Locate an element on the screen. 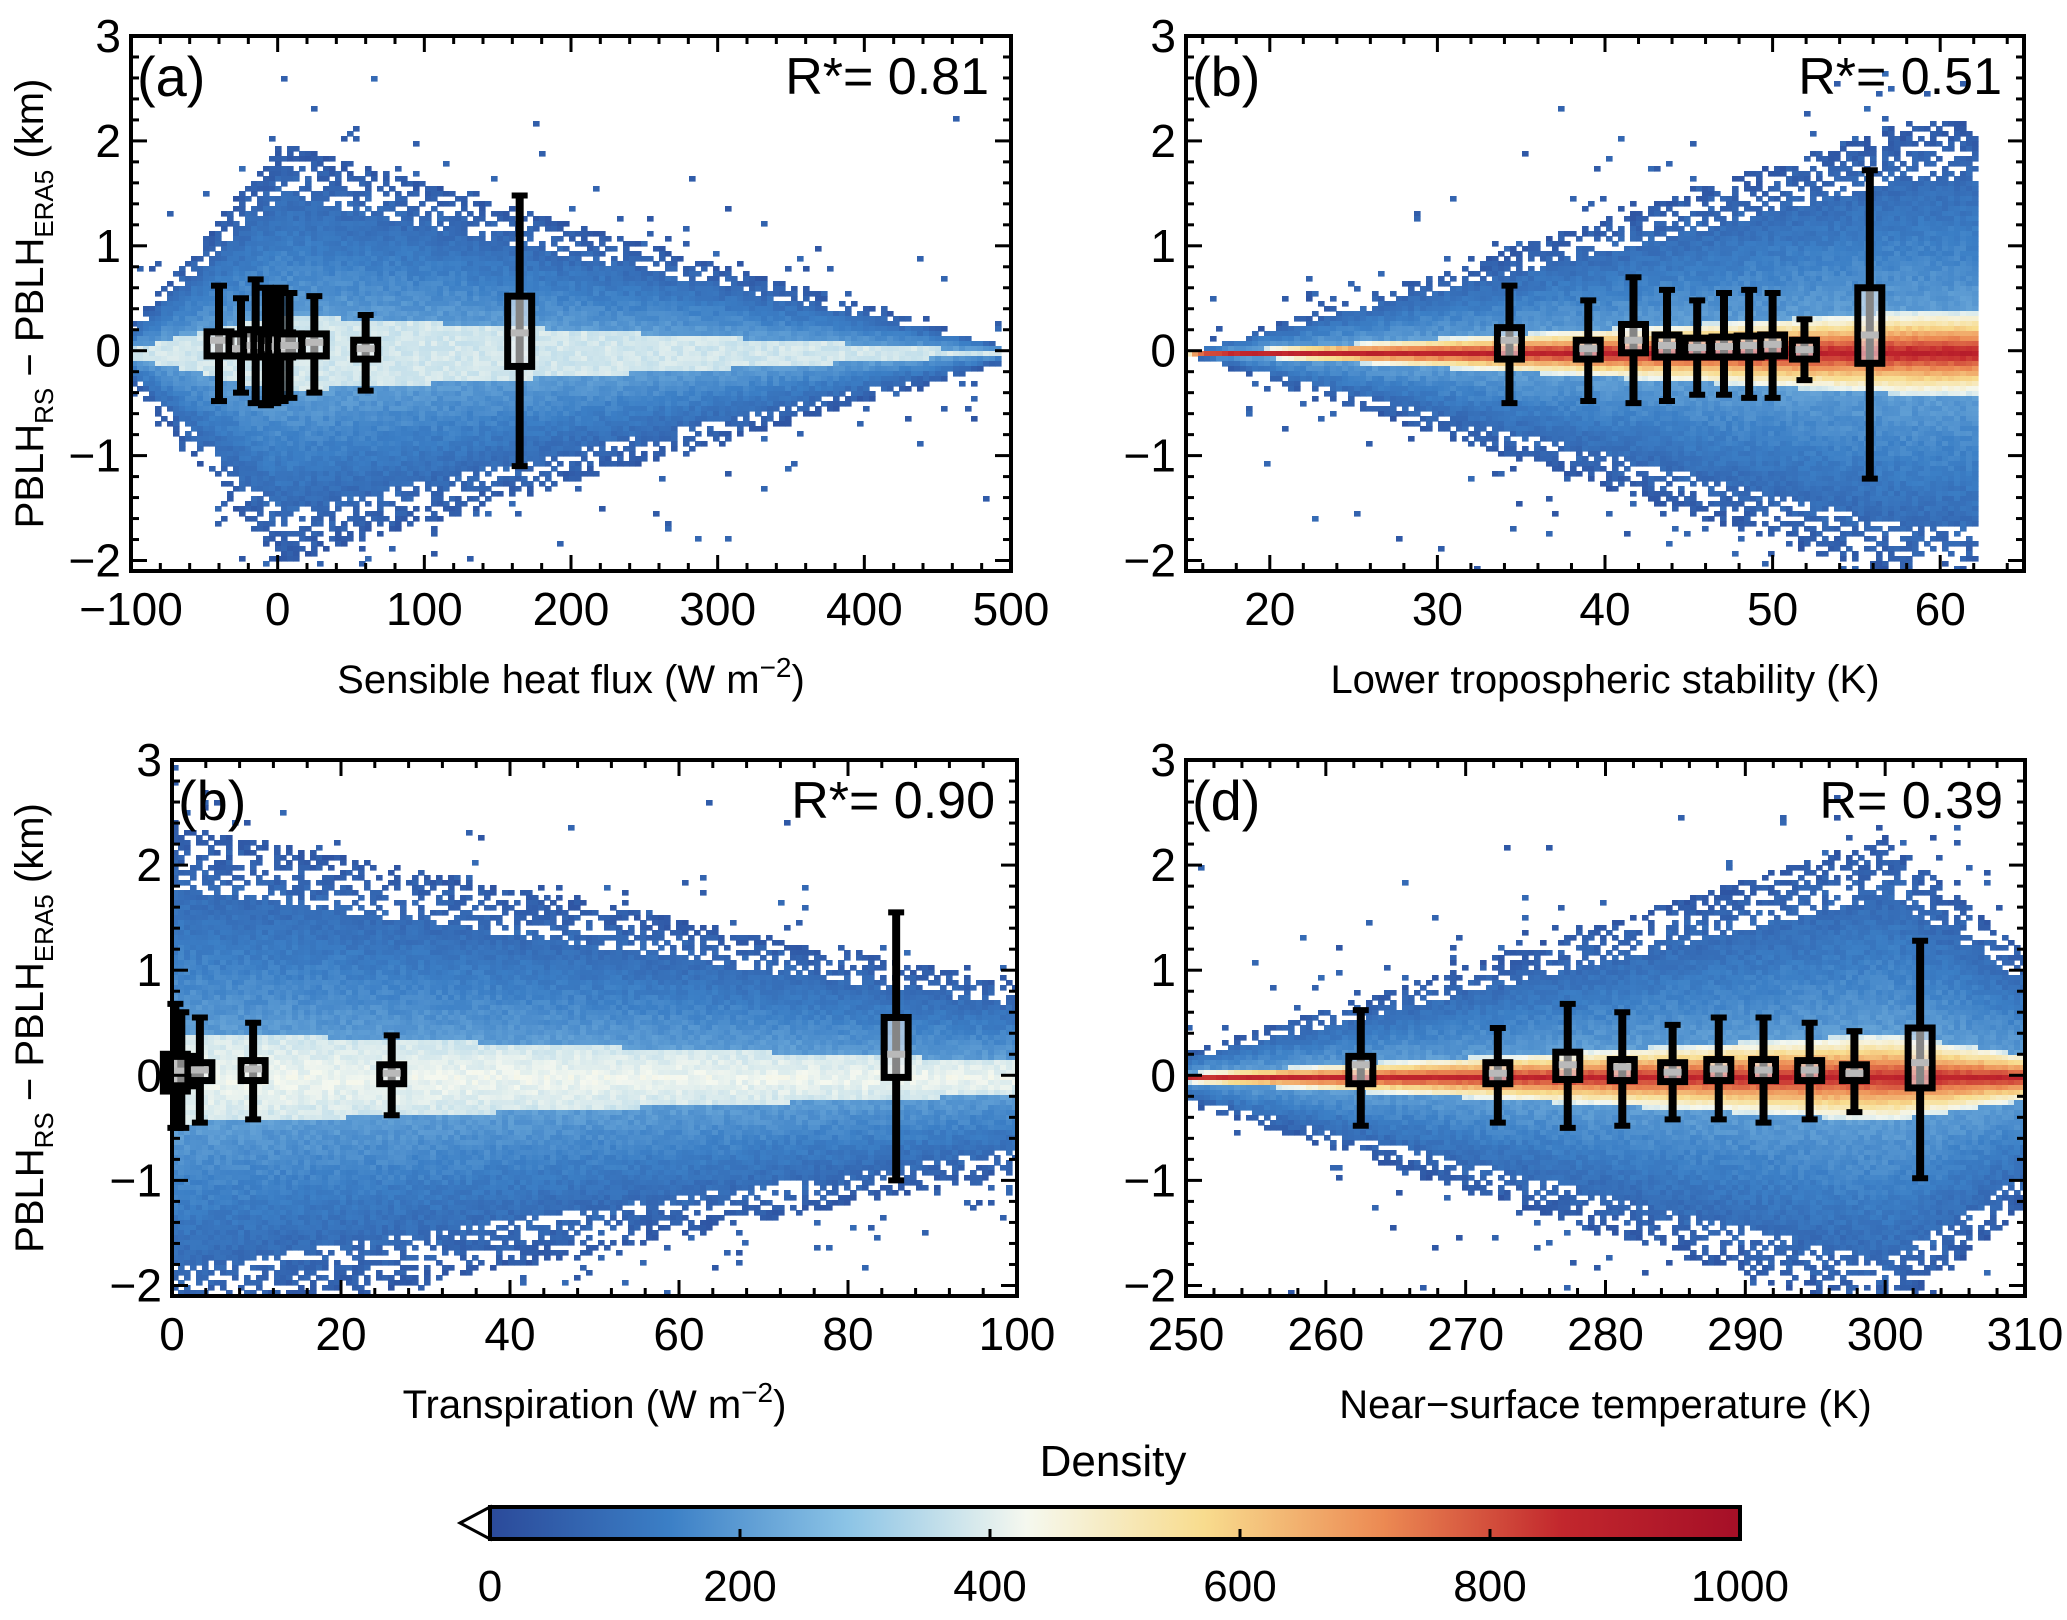 The height and width of the screenshot is (1620, 2067). colorbar-extend-arrow is located at coordinates (474, 1523).